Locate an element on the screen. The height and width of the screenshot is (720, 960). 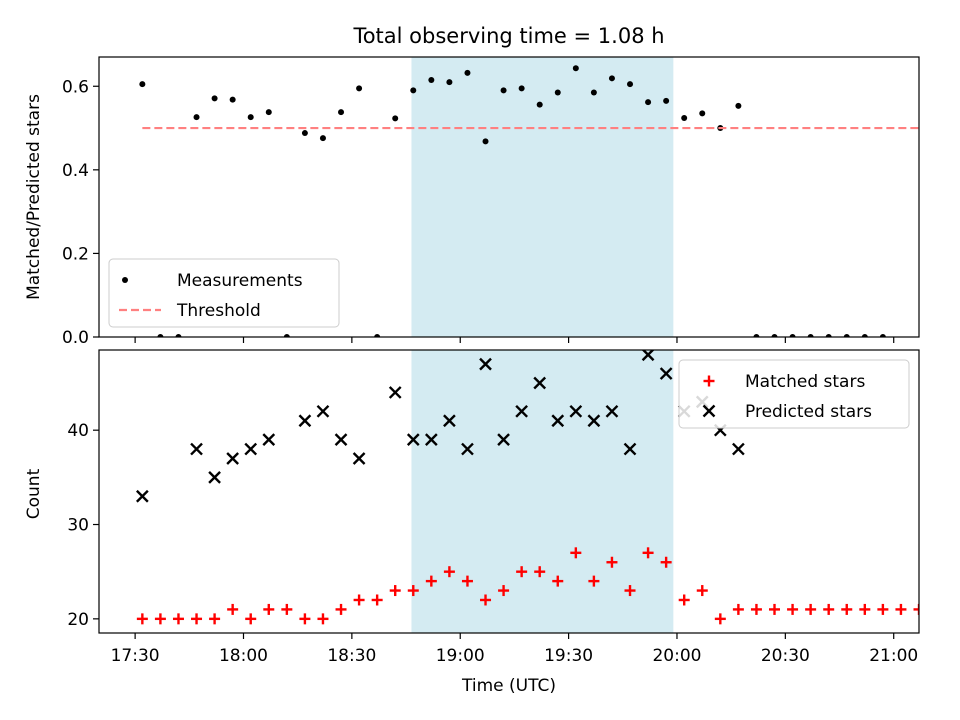
legend-label-measurements: Measurements is located at coordinates (240, 281).